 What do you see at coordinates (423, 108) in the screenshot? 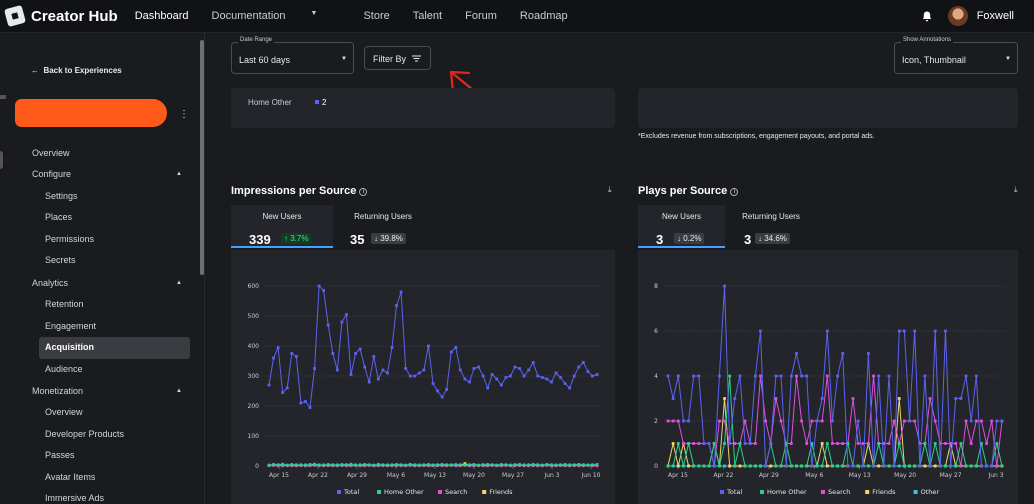
I see `top-left-panel: Home Other 2` at bounding box center [423, 108].